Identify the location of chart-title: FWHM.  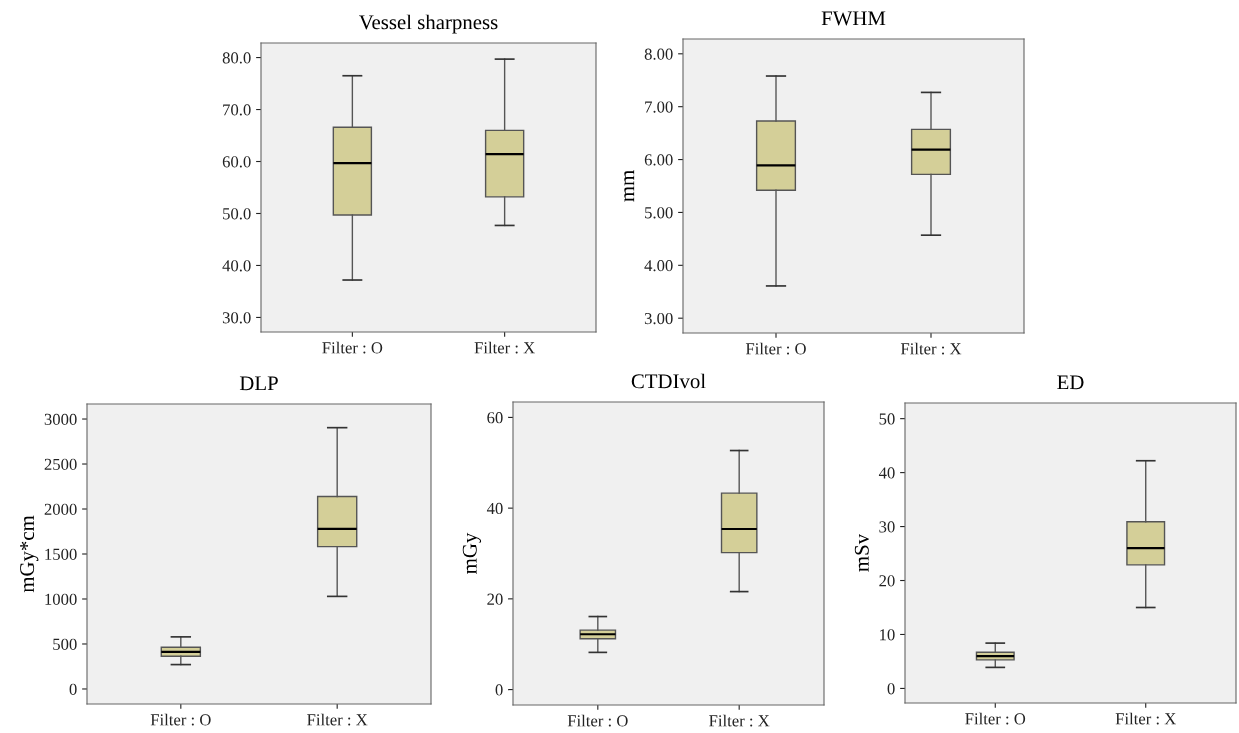
(853, 18).